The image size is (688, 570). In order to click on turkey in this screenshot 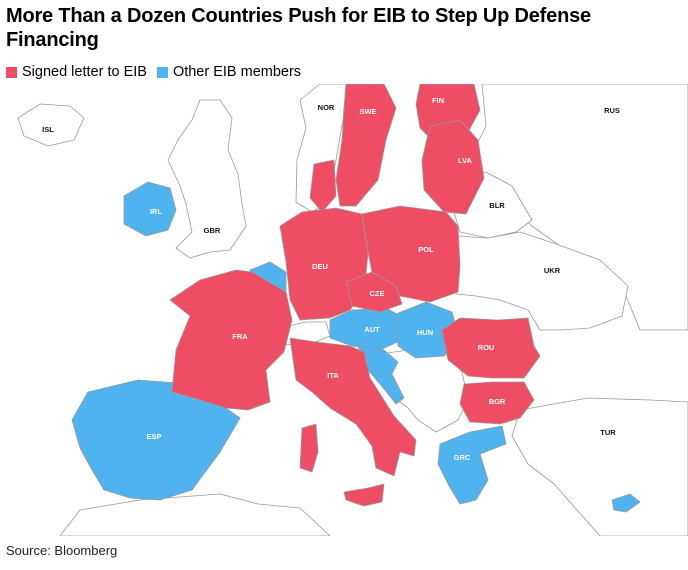, I will do `click(599, 466)`.